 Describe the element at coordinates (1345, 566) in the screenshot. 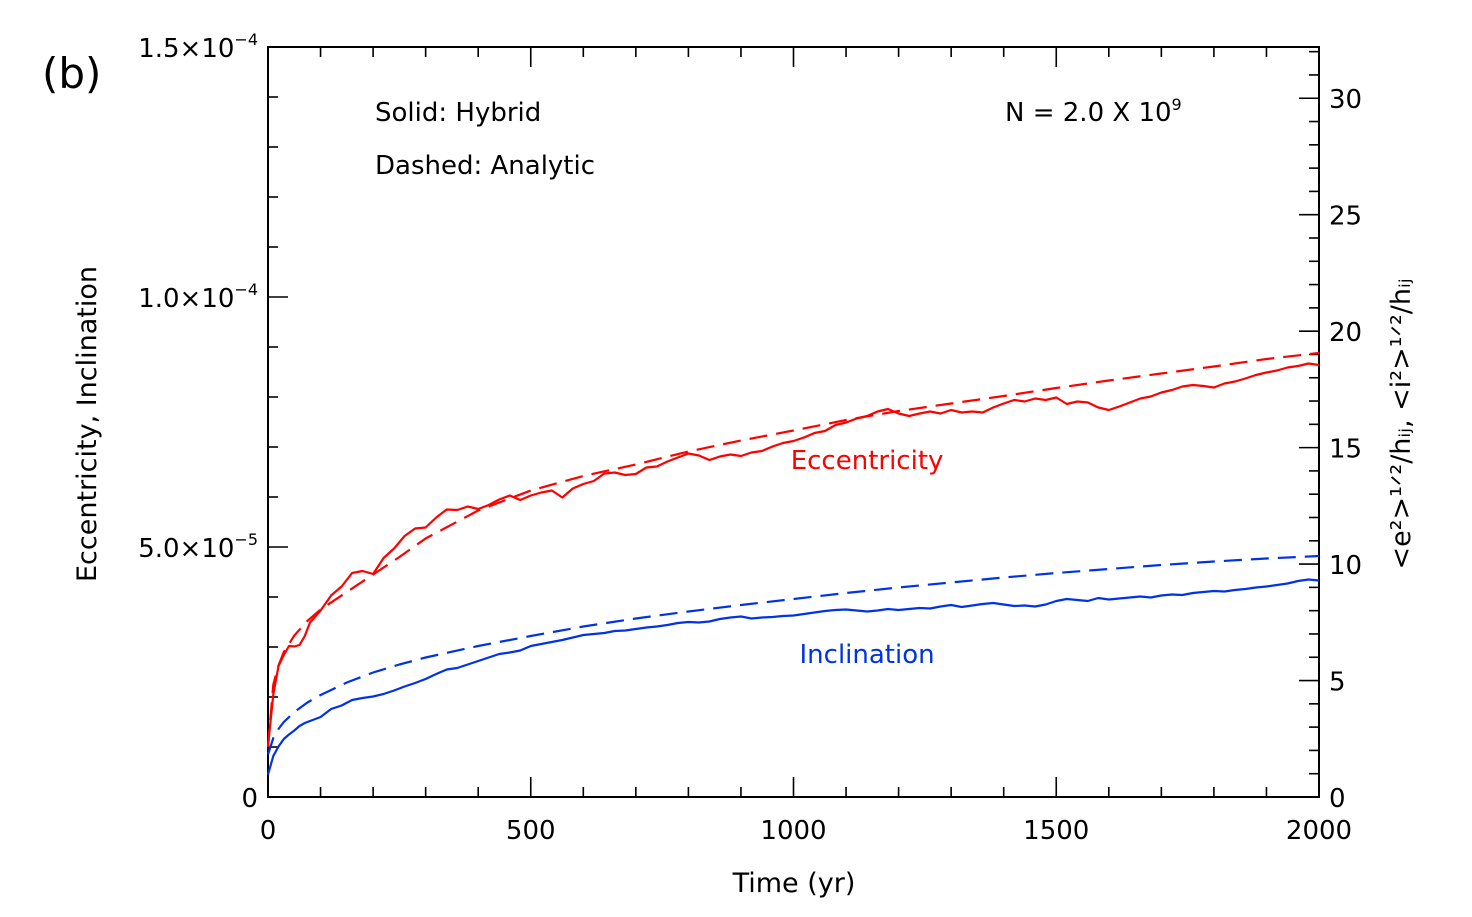

I see `y-right-tick-label: 10` at that location.